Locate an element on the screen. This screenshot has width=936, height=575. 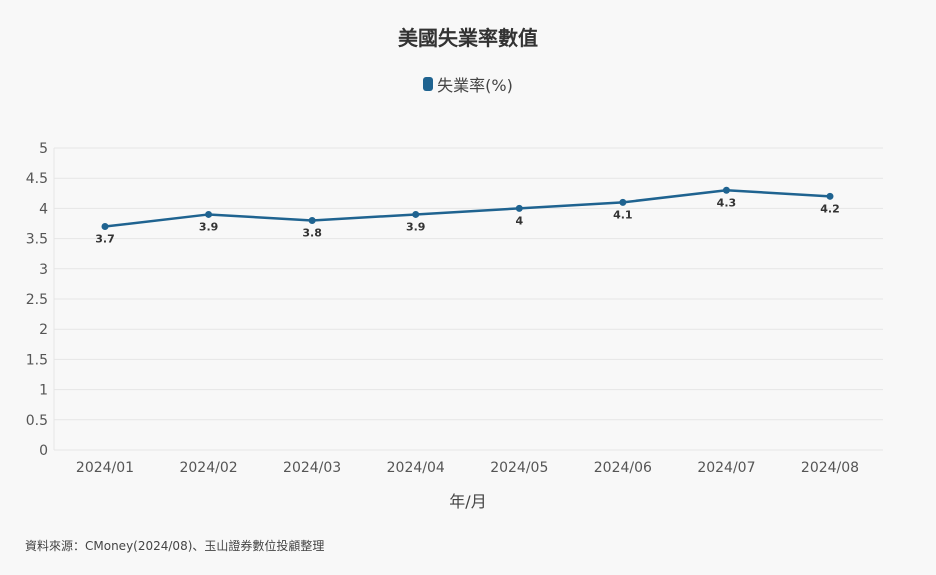
data-label: 4 is located at coordinates (519, 220).